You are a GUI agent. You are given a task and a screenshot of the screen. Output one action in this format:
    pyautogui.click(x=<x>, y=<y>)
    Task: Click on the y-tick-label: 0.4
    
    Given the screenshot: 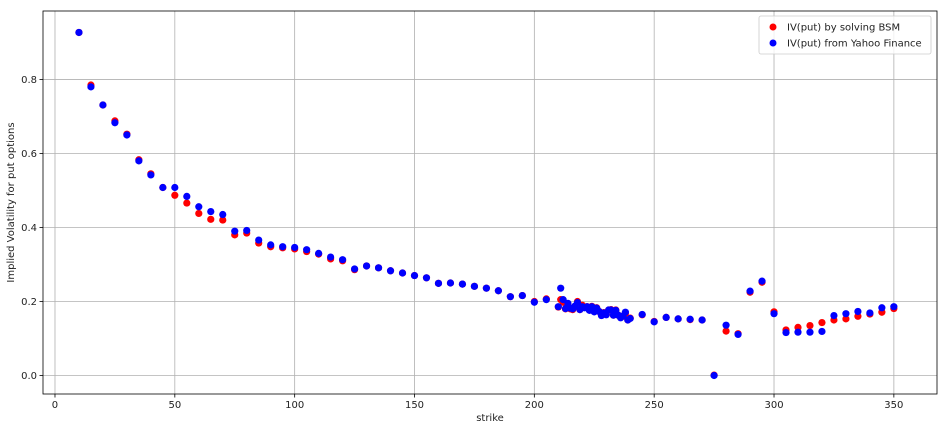 What is the action you would take?
    pyautogui.click(x=29, y=228)
    